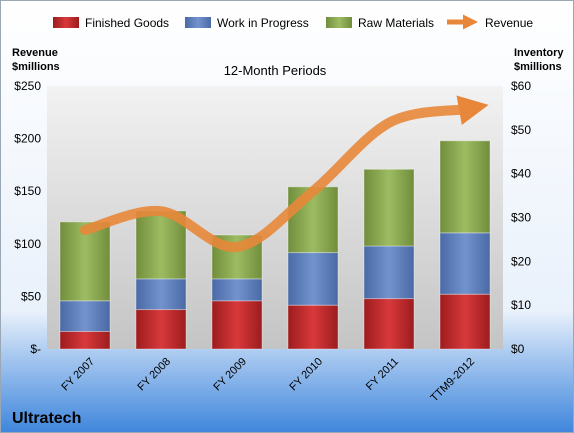 This screenshot has width=574, height=433. I want to click on left-tick-label: $150, so click(27, 191).